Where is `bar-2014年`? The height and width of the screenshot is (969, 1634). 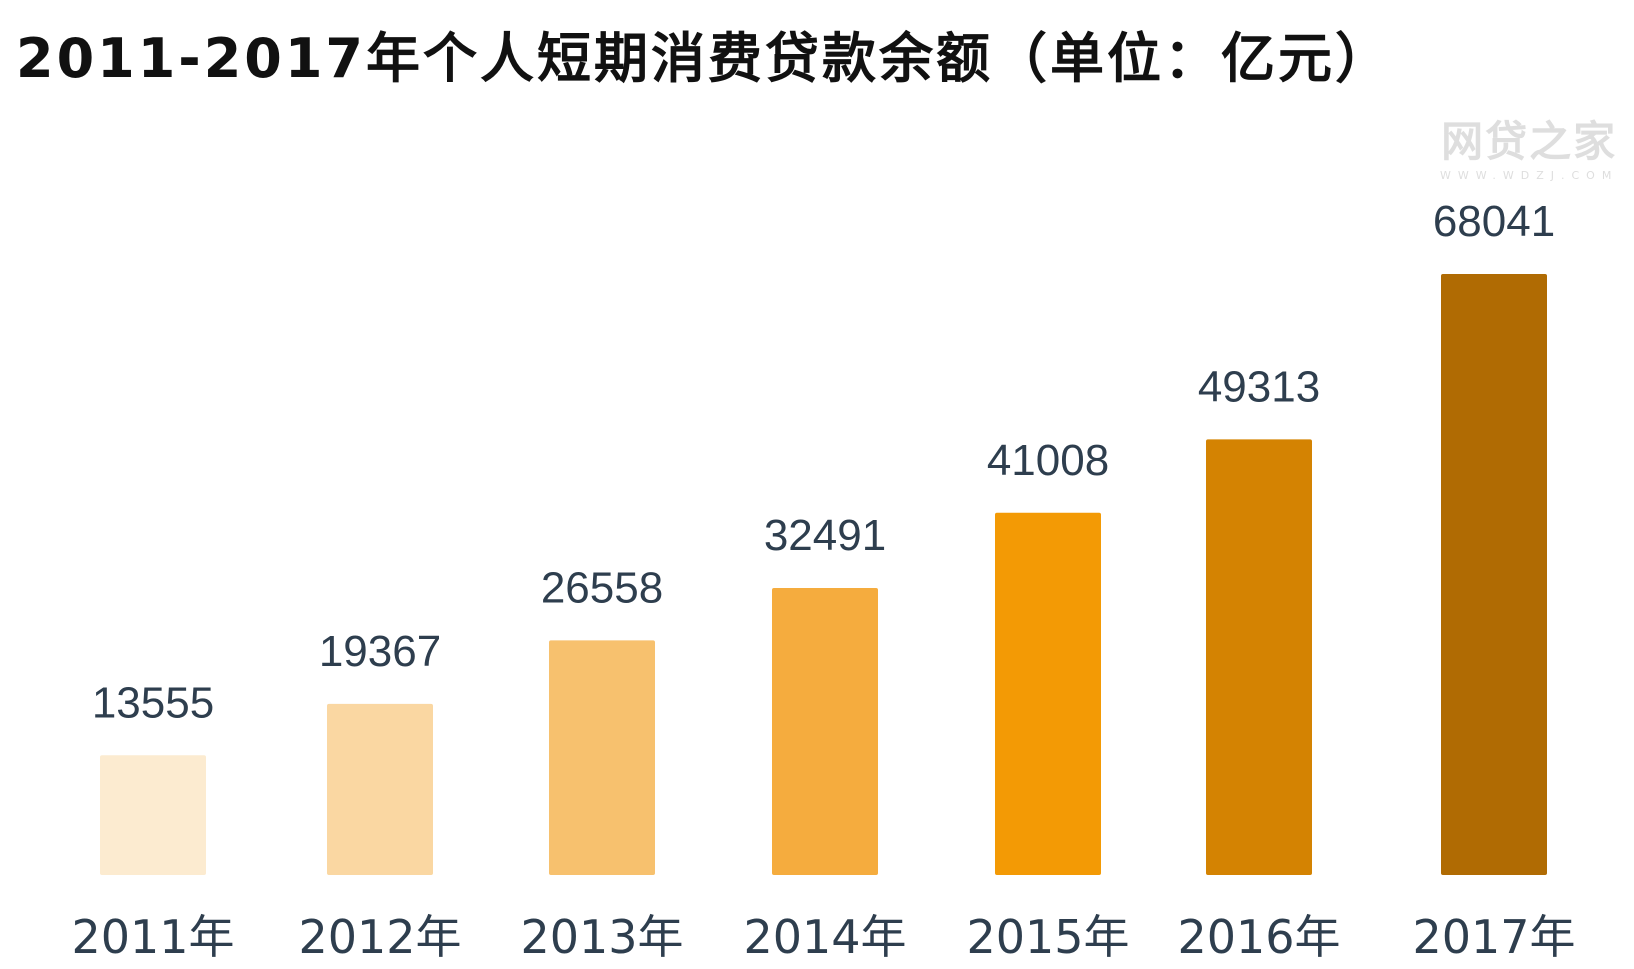 bar-2014年 is located at coordinates (825, 731).